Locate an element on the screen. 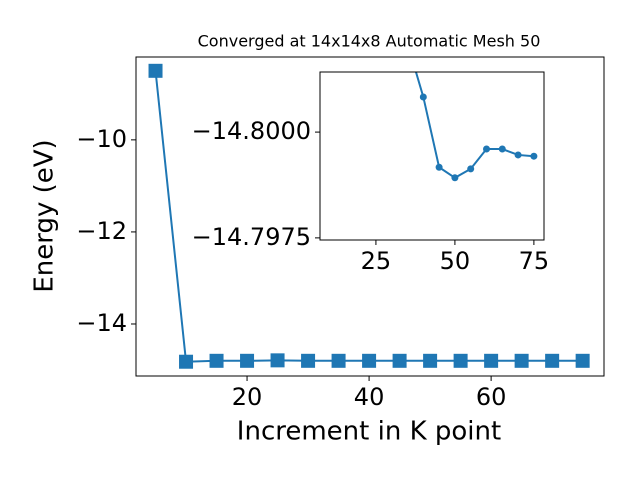 Image resolution: width=640 pixels, height=484 pixels. x-tick-label: 25 is located at coordinates (376, 261).